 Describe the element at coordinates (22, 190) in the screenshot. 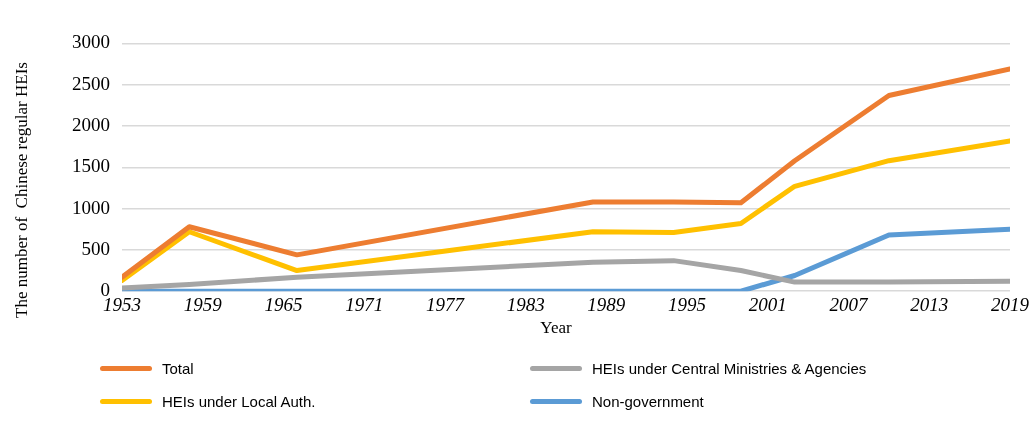

I see `y-axis-title: The number of Chinese regular HEIs` at that location.